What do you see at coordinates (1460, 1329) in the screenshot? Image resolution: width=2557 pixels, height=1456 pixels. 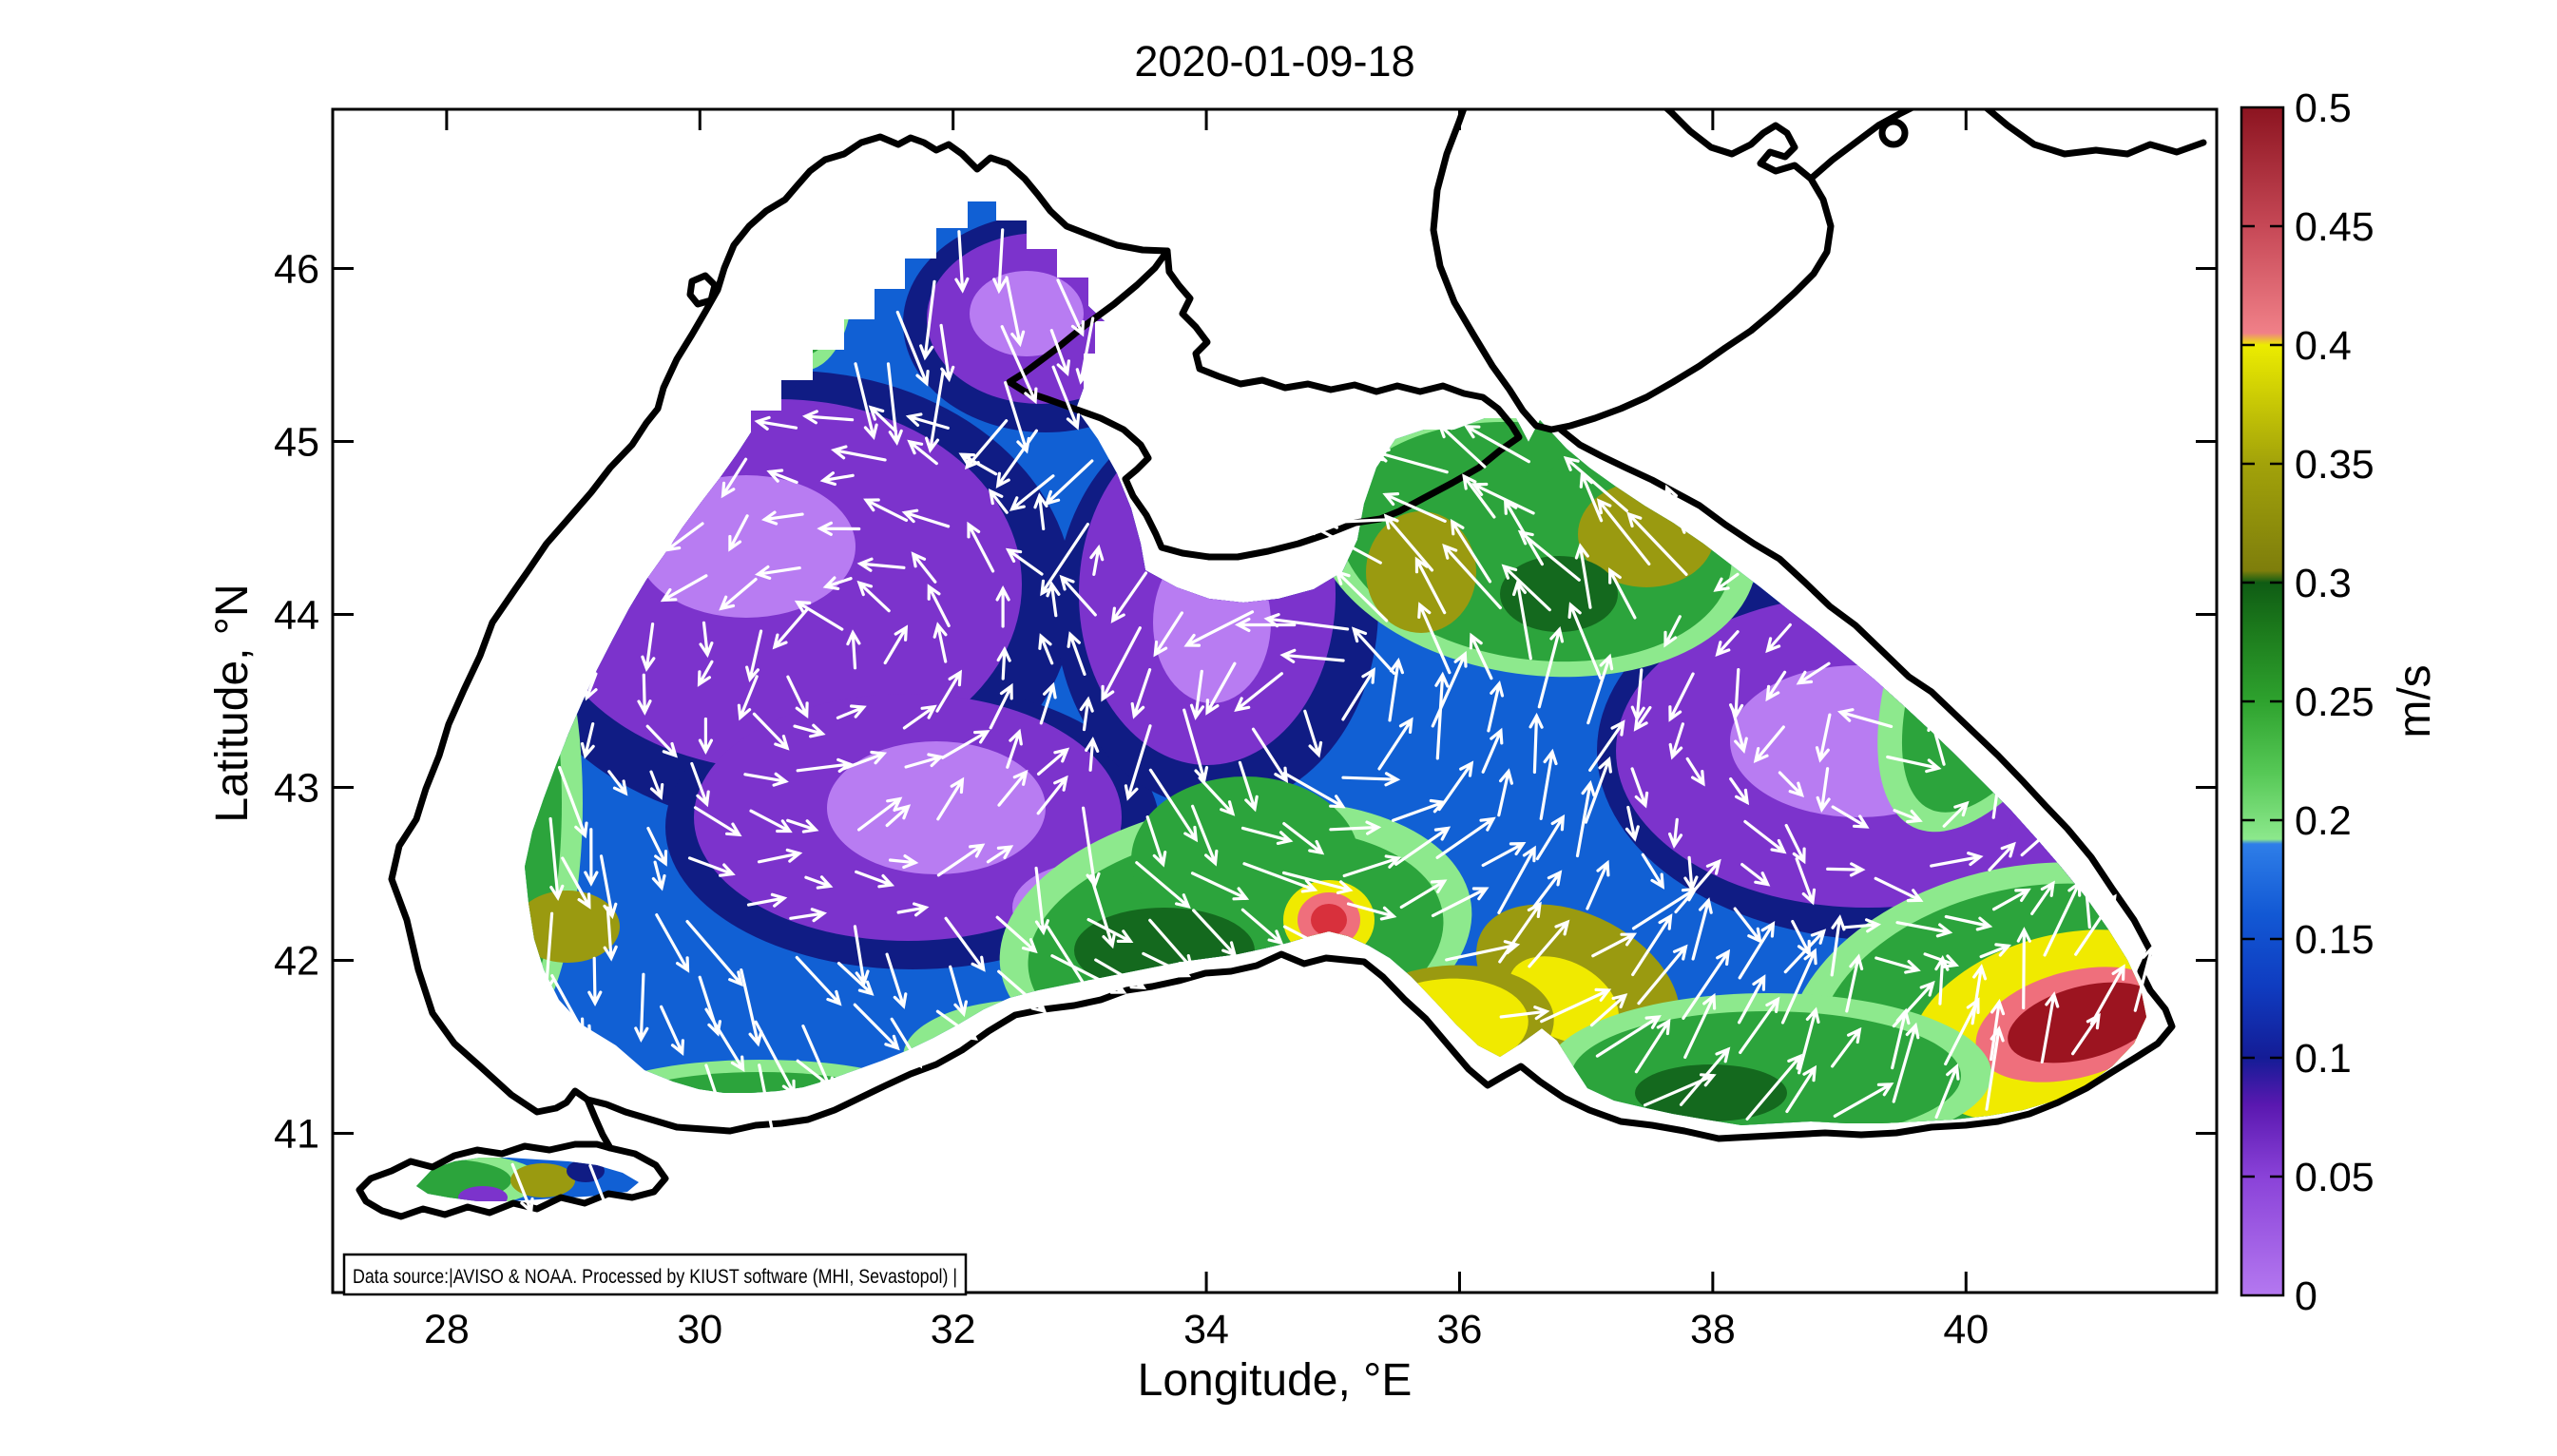 I see `x-tick-label: 36` at bounding box center [1460, 1329].